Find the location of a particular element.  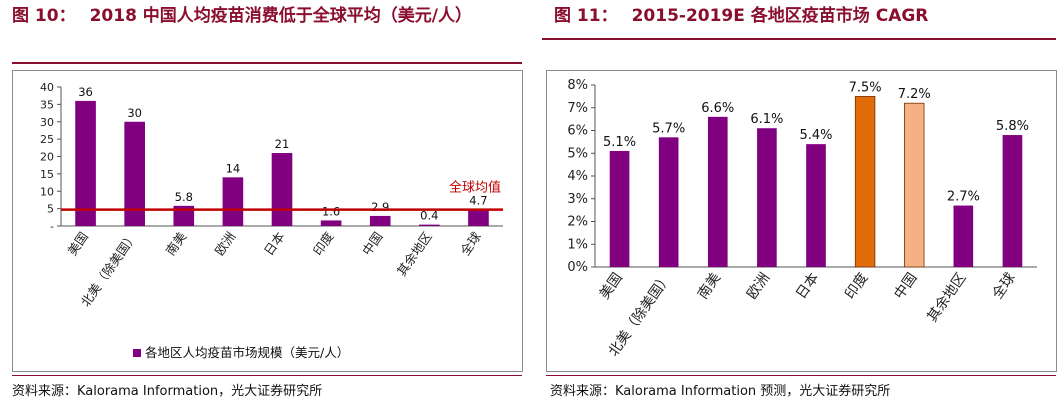

data-label: 0.4 is located at coordinates (429, 216).